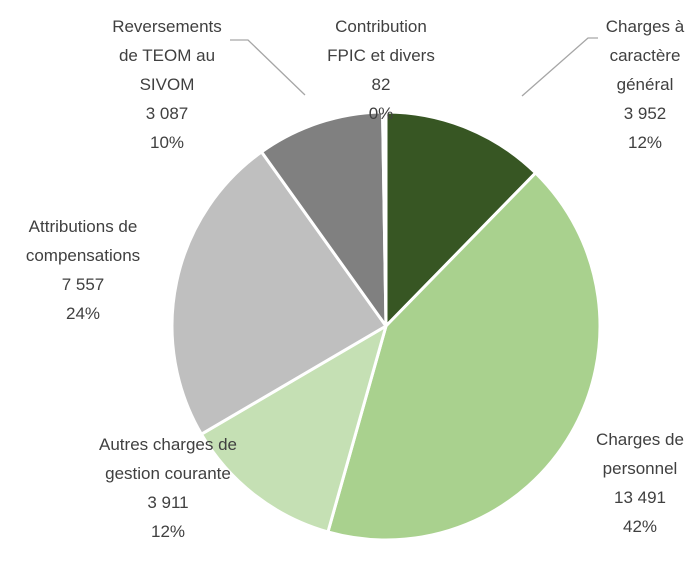 The width and height of the screenshot is (696, 563). I want to click on data-label: Charges à caractère général 3 952 12%, so click(645, 84).